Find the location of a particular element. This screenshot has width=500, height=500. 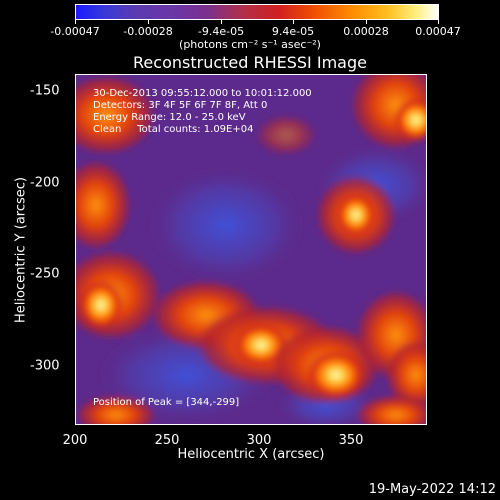

y-tick-label: -300 is located at coordinates (45, 366).